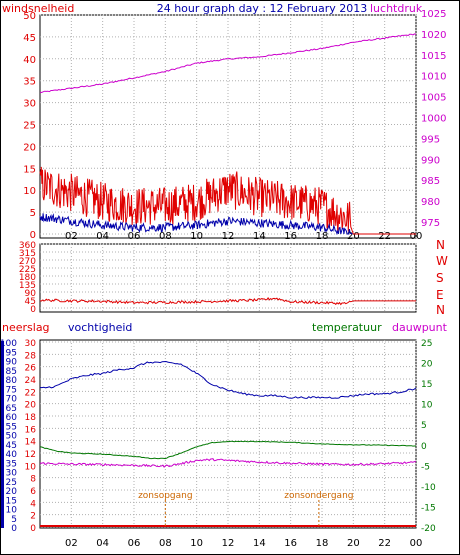 The height and width of the screenshot is (555, 460). I want to click on pressure-line, so click(228, 63).